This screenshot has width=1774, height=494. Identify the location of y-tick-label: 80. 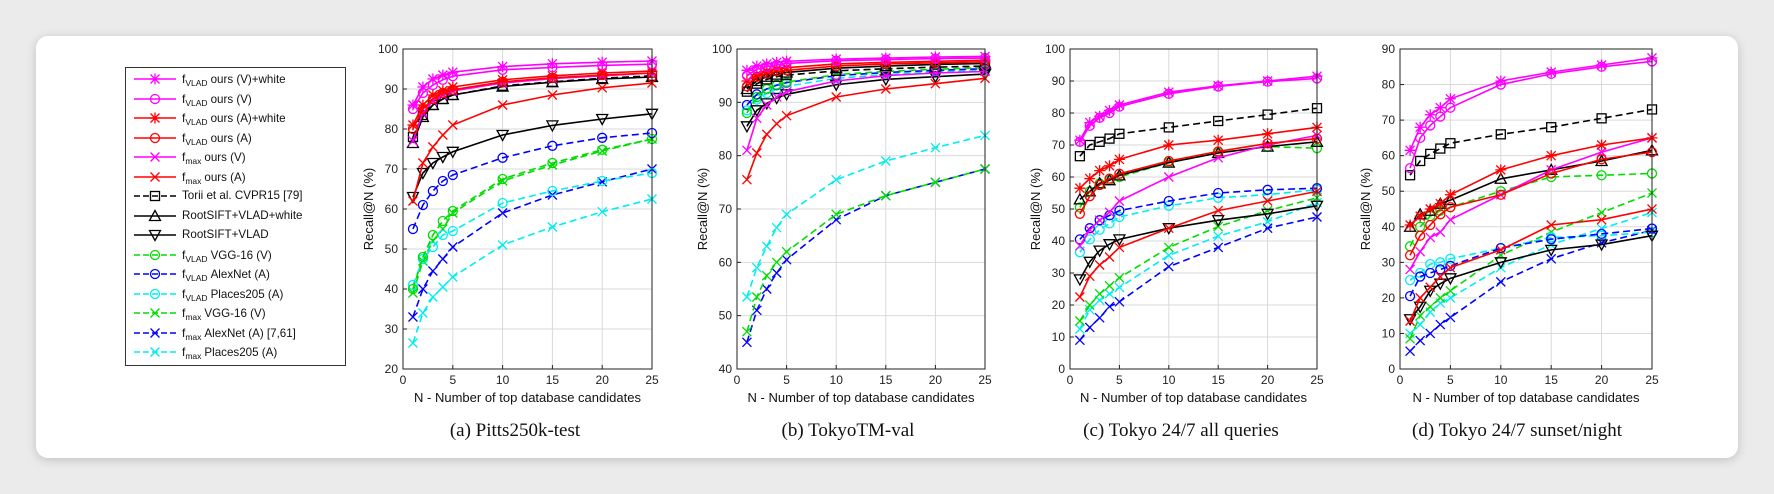
(392, 129).